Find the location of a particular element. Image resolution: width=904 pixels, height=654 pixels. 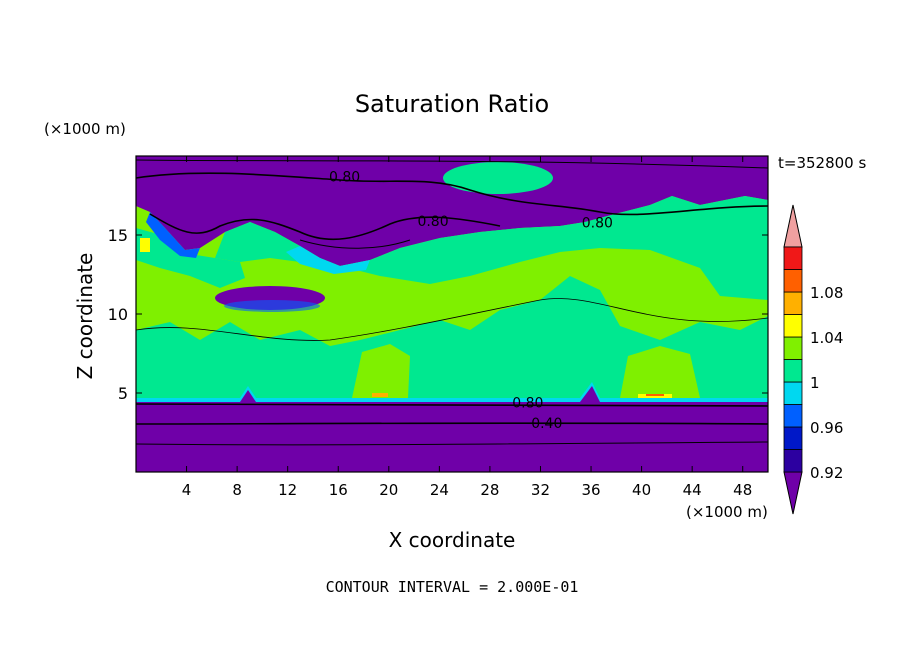

lower-dry-layer is located at coordinates (452, 429).